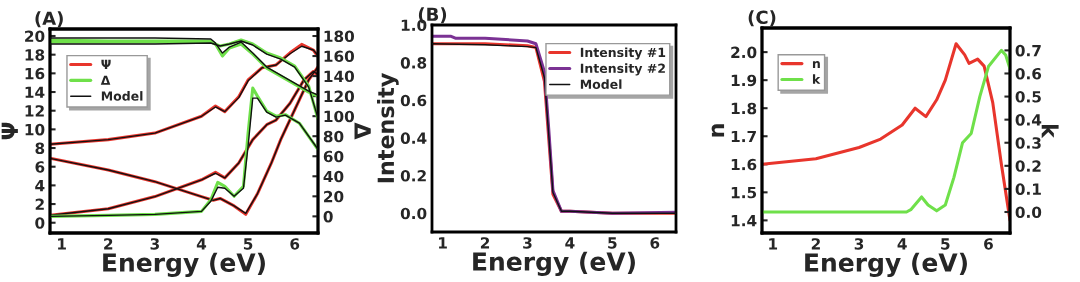 The height and width of the screenshot is (282, 1080). What do you see at coordinates (35, 92) in the screenshot?
I see `y-tick-label: 14` at bounding box center [35, 92].